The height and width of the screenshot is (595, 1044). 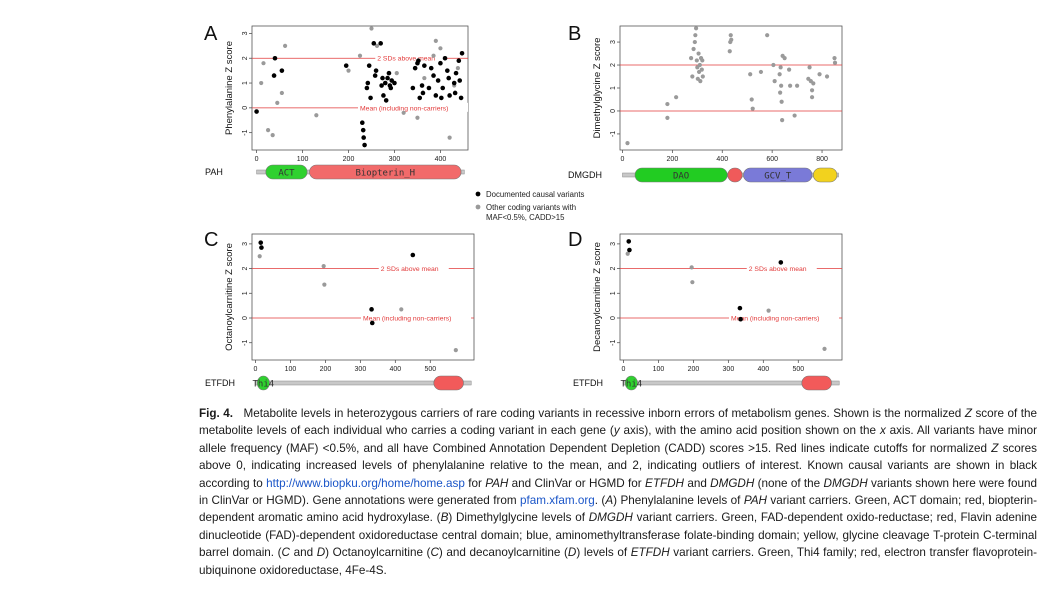 What do you see at coordinates (603, 553) in the screenshot?
I see `caption-text: ) levels of` at bounding box center [603, 553].